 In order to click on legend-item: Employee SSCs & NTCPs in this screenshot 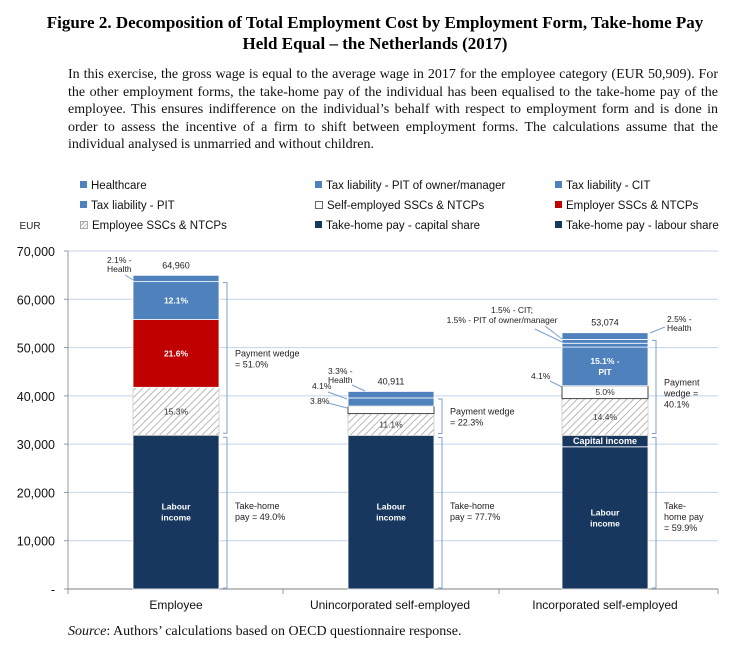, I will do `click(153, 226)`.